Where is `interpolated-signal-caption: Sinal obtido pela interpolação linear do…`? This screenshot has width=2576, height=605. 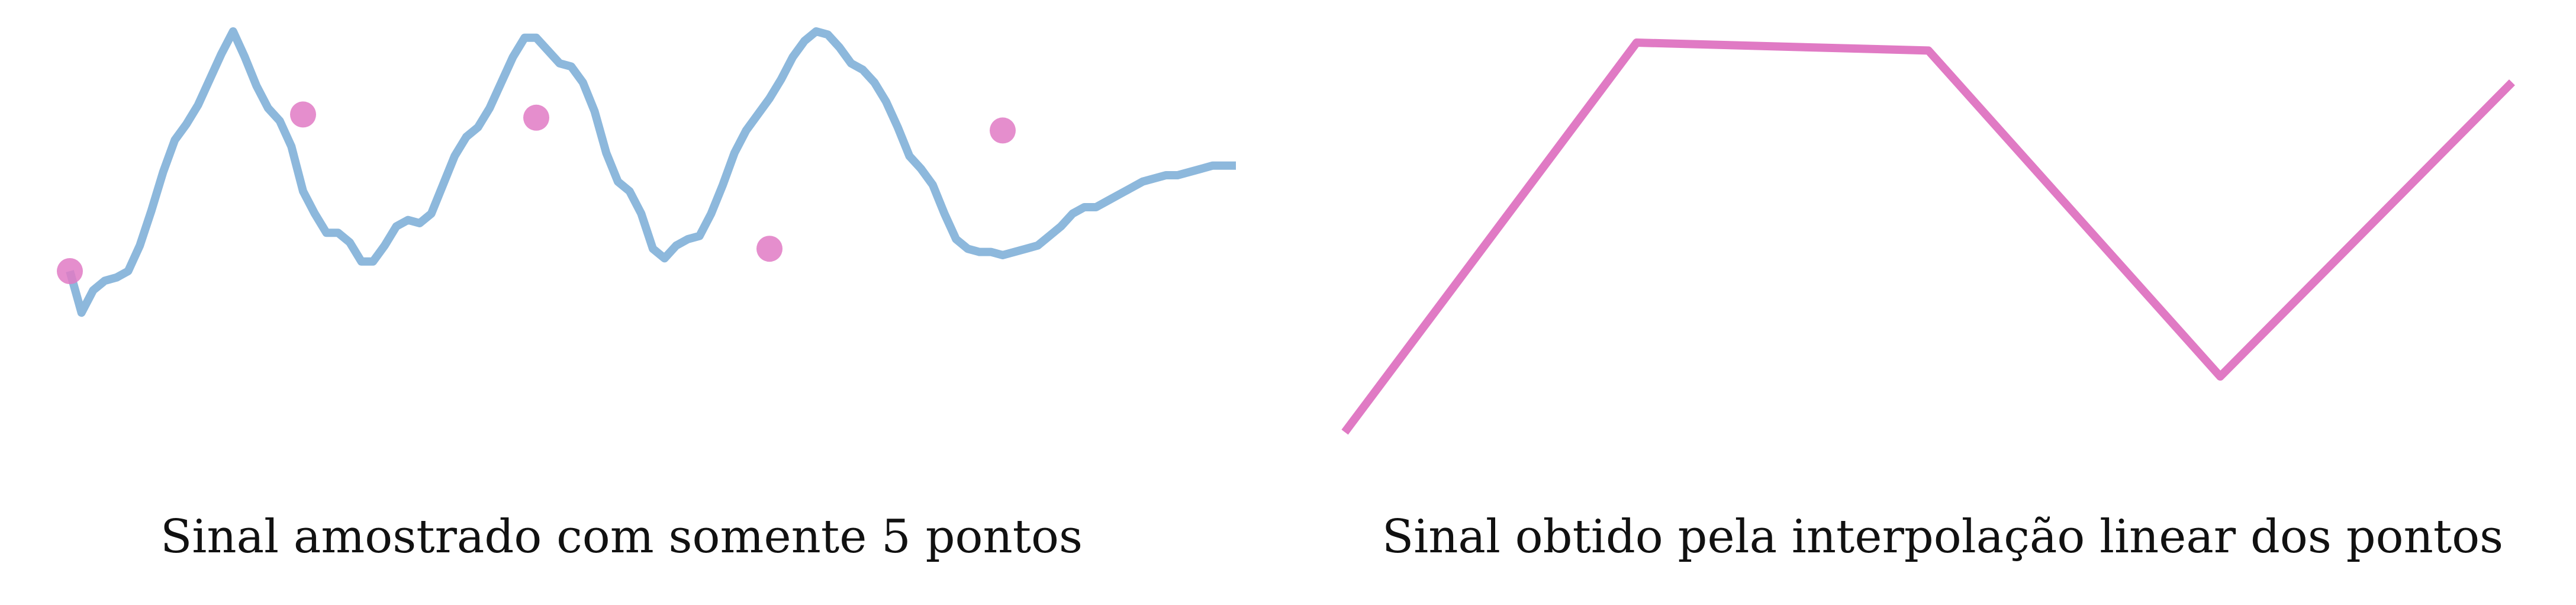
interpolated-signal-caption: Sinal obtido pela interpolação linear do… is located at coordinates (1943, 537).